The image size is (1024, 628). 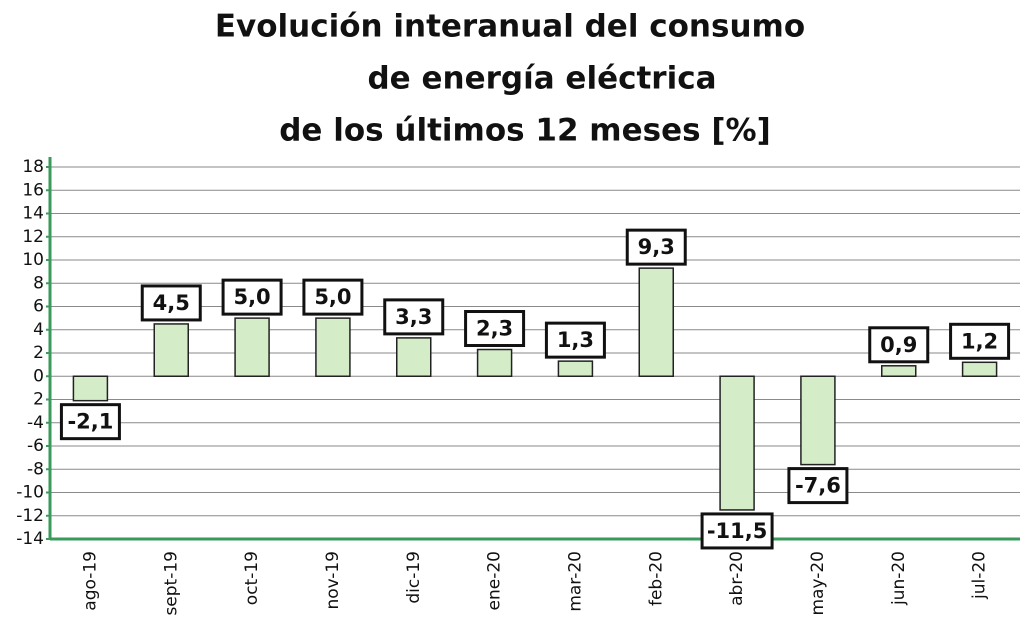 What do you see at coordinates (35, 446) in the screenshot?
I see `y-tick-label: -6` at bounding box center [35, 446].